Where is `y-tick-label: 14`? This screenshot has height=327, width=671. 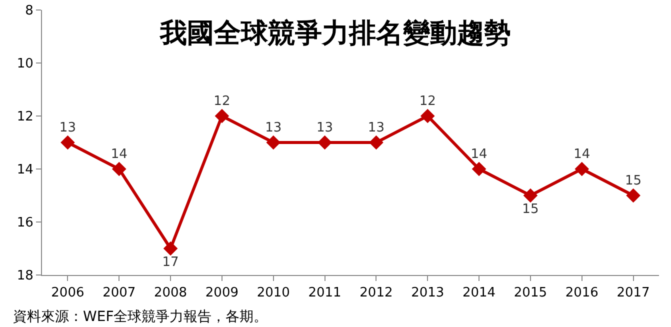 y-tick-label: 14 is located at coordinates (25, 170).